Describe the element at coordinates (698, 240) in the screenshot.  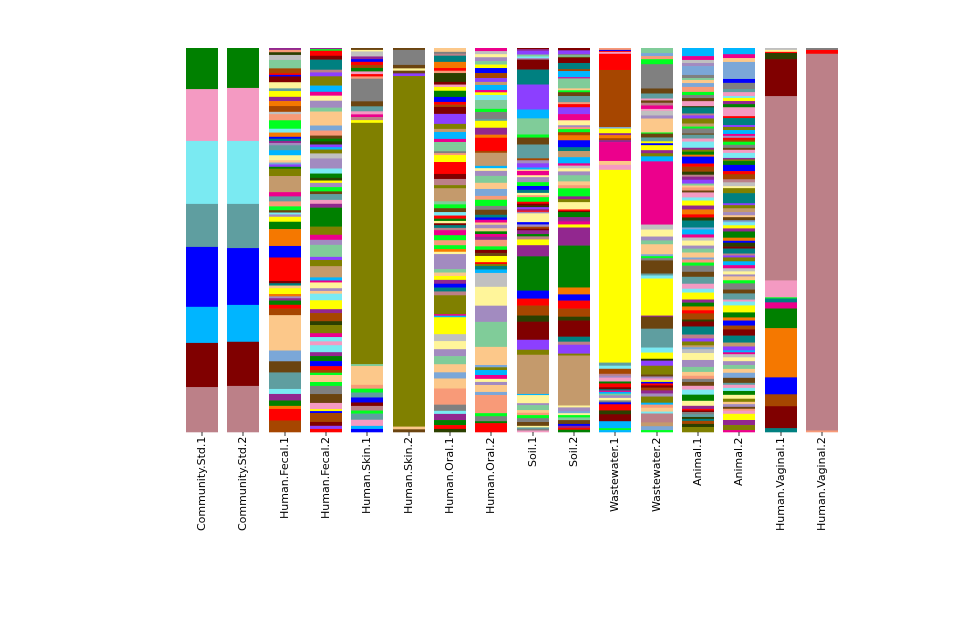
I see `bar-Animal.1` at that location.